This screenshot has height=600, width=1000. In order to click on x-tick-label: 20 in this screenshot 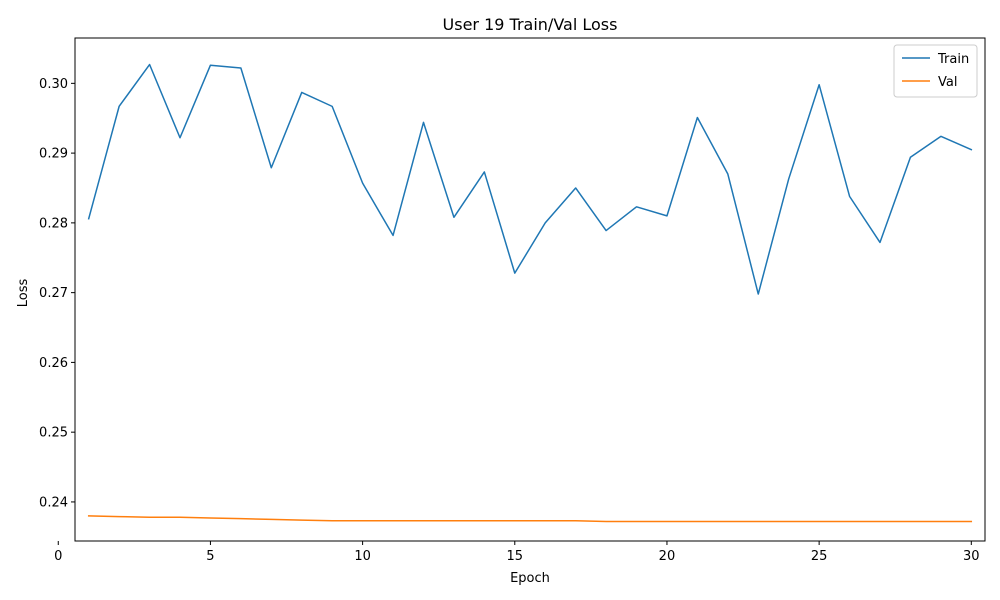, I will do `click(667, 556)`.